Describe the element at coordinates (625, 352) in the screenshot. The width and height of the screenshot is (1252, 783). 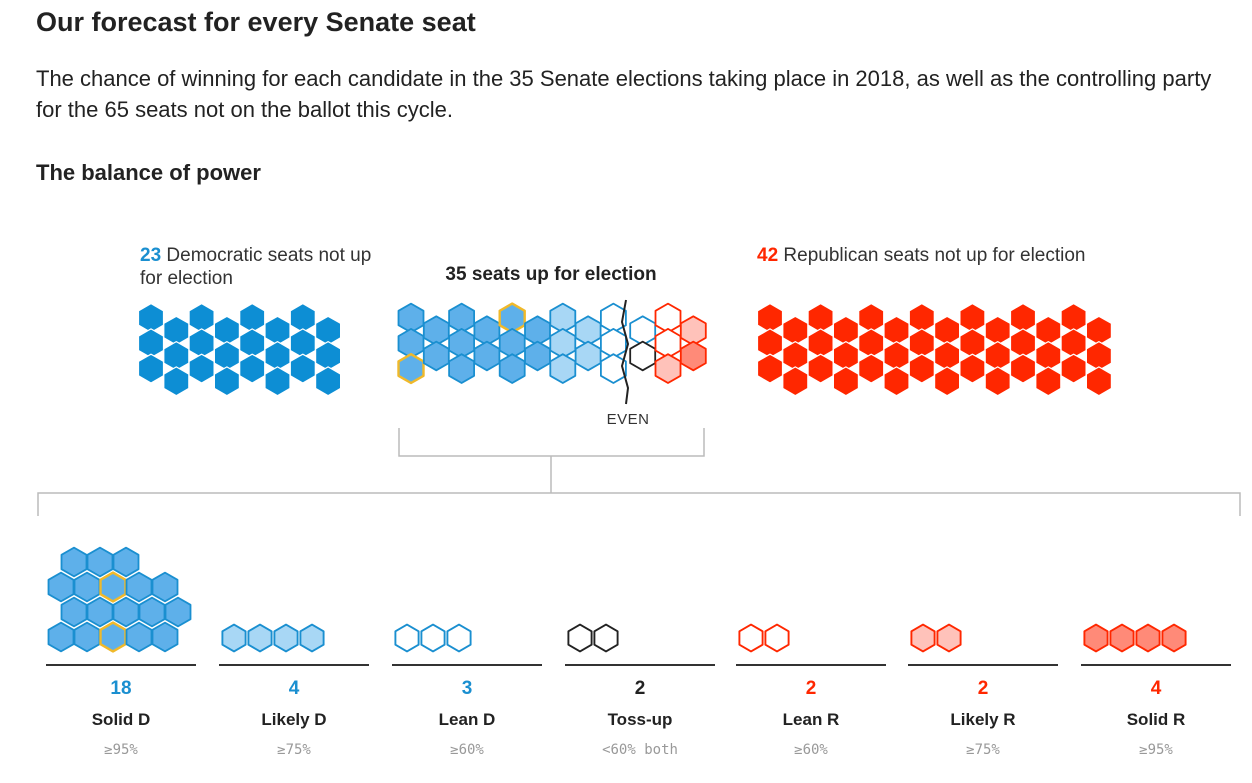
I see `even-marker-line` at that location.